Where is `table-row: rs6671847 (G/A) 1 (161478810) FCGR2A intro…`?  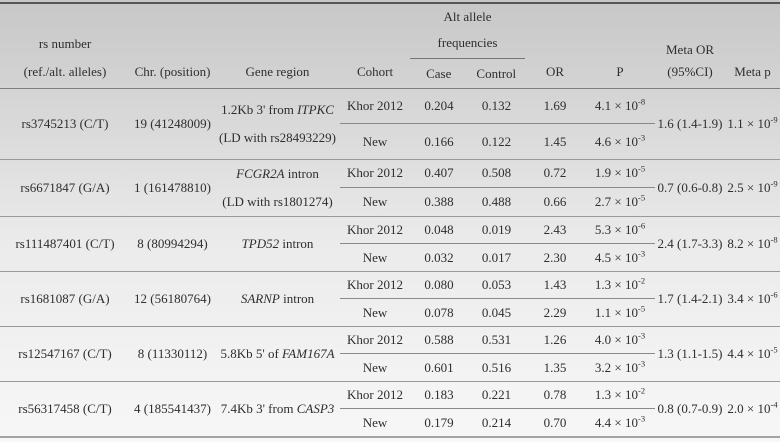 table-row: rs6671847 (G/A) 1 (161478810) FCGR2A intro… is located at coordinates (390, 188).